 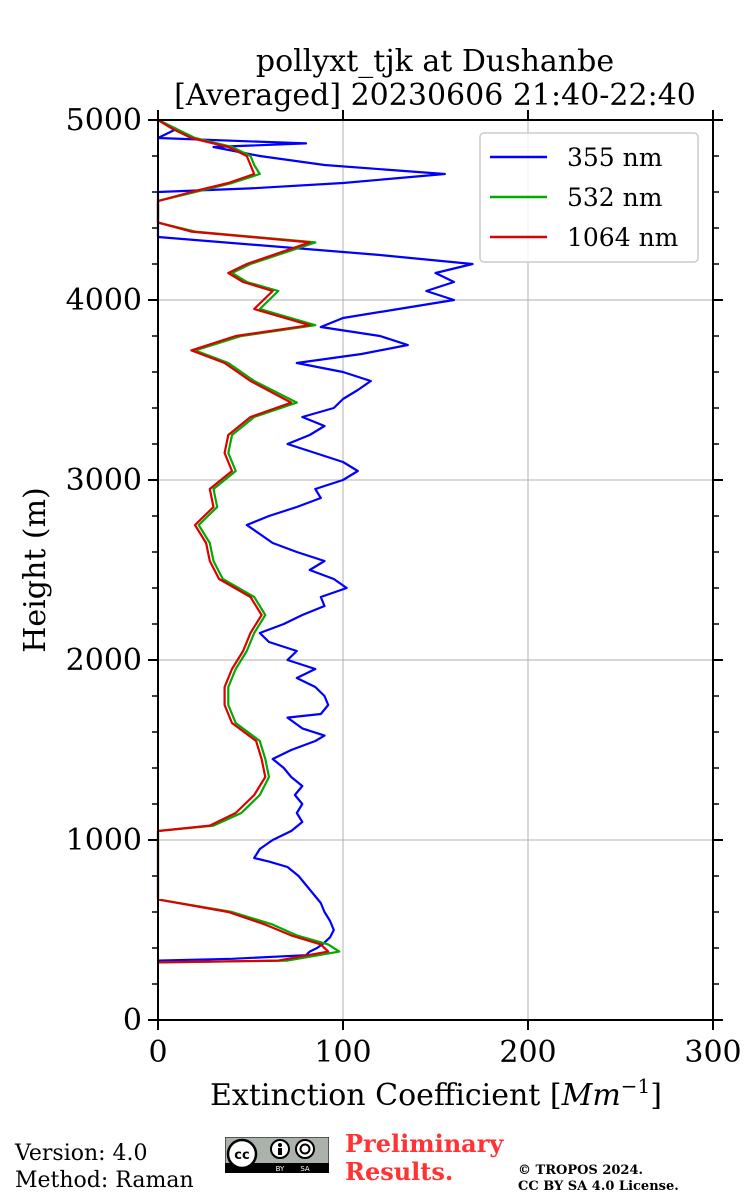 What do you see at coordinates (399, 1171) in the screenshot?
I see `preliminary-line2: Results.` at bounding box center [399, 1171].